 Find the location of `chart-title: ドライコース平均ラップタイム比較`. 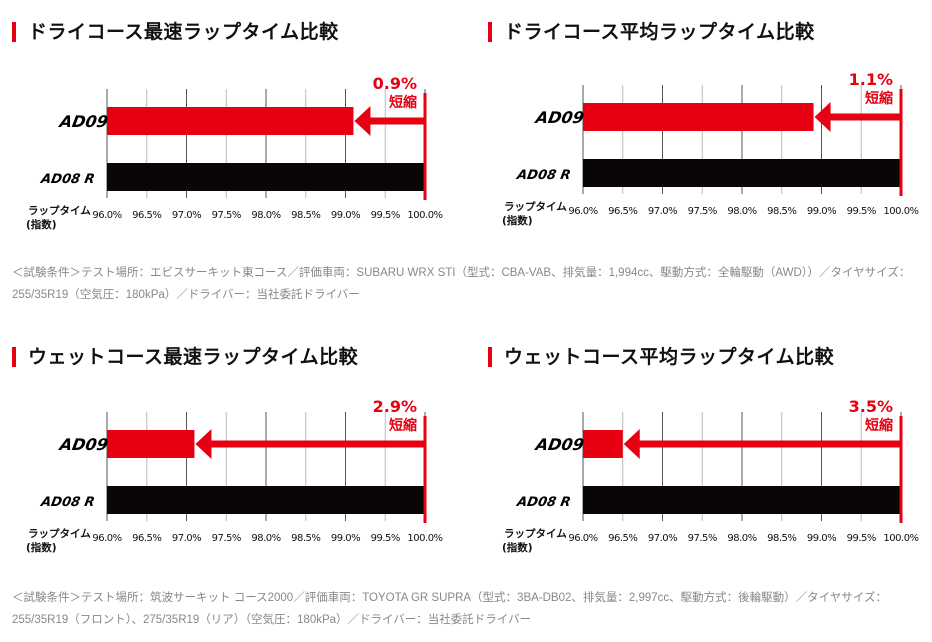

chart-title: ドライコース平均ラップタイム比較 is located at coordinates (651, 32).